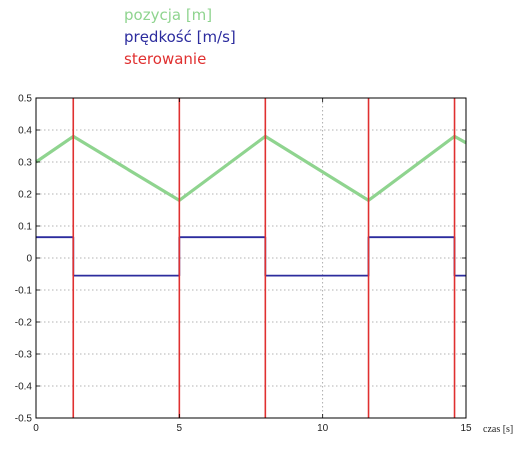 The image size is (528, 454). What do you see at coordinates (180, 428) in the screenshot?
I see `x-tick-label: 5` at bounding box center [180, 428].